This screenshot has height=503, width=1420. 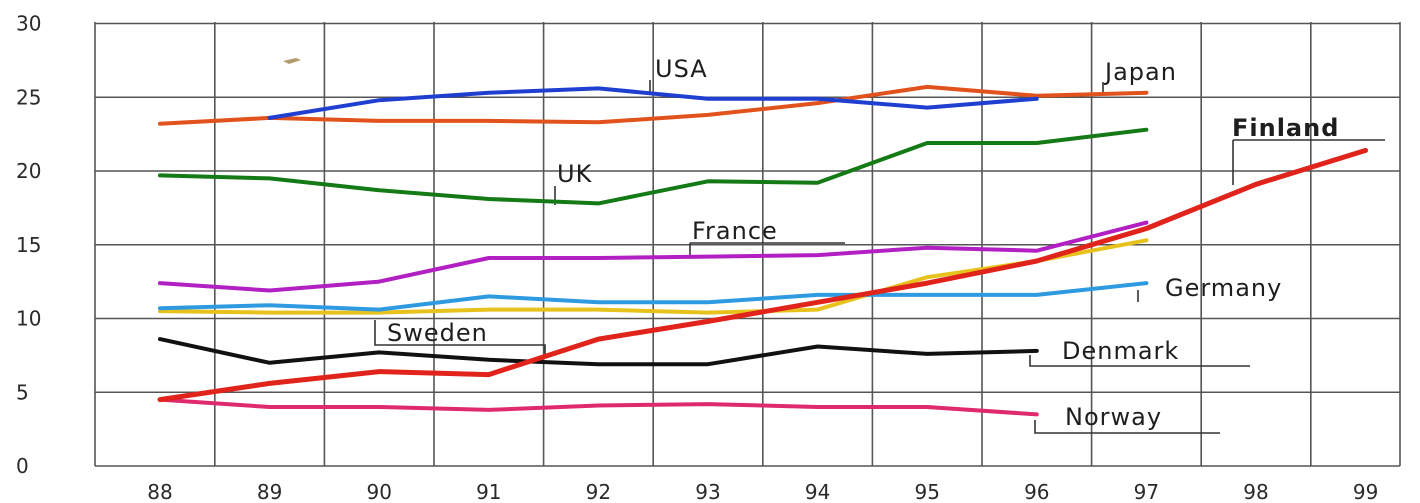 What do you see at coordinates (575, 174) in the screenshot?
I see `series-label-uk: UK` at bounding box center [575, 174].